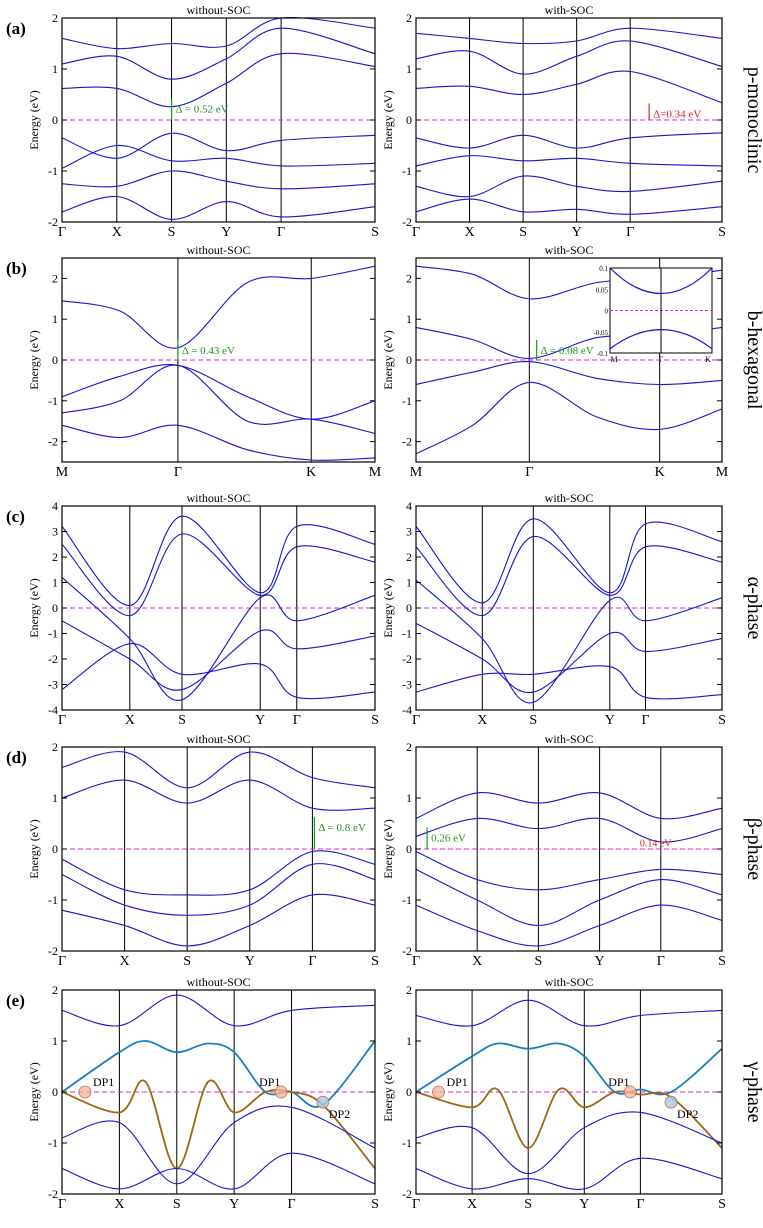  Describe the element at coordinates (753, 120) in the screenshot. I see `phase-label: p-monoclinic` at that location.